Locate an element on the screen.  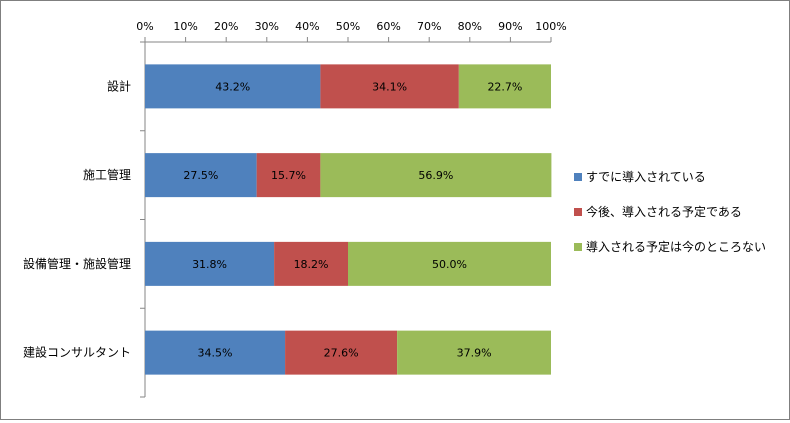
category-label: 設計 is located at coordinates (119, 85).